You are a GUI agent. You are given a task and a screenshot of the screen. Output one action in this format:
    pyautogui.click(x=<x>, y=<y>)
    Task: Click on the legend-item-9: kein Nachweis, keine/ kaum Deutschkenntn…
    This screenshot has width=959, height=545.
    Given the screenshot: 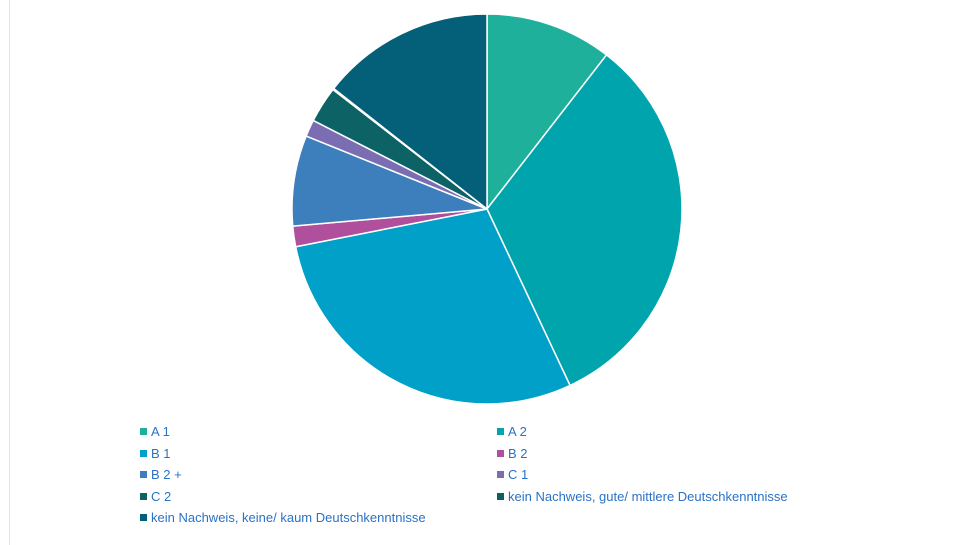 What is the action you would take?
    pyautogui.click(x=283, y=518)
    